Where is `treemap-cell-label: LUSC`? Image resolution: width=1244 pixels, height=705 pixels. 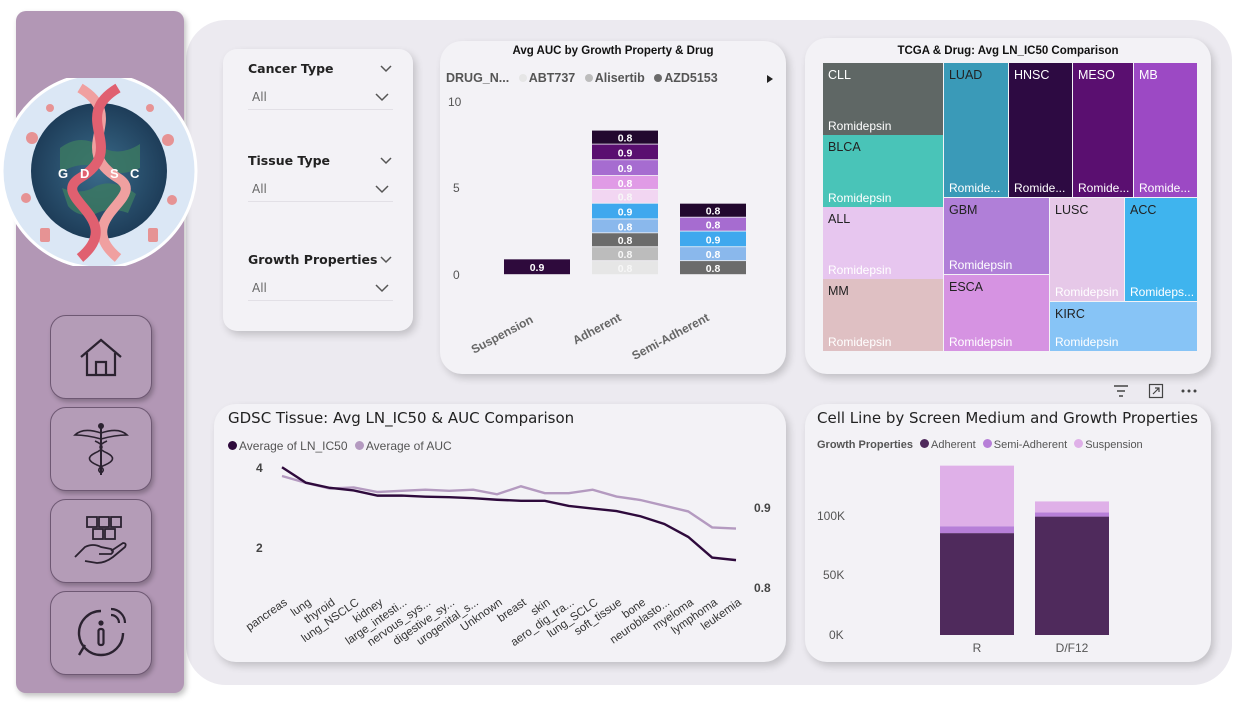 treemap-cell-label: LUSC is located at coordinates (1072, 210).